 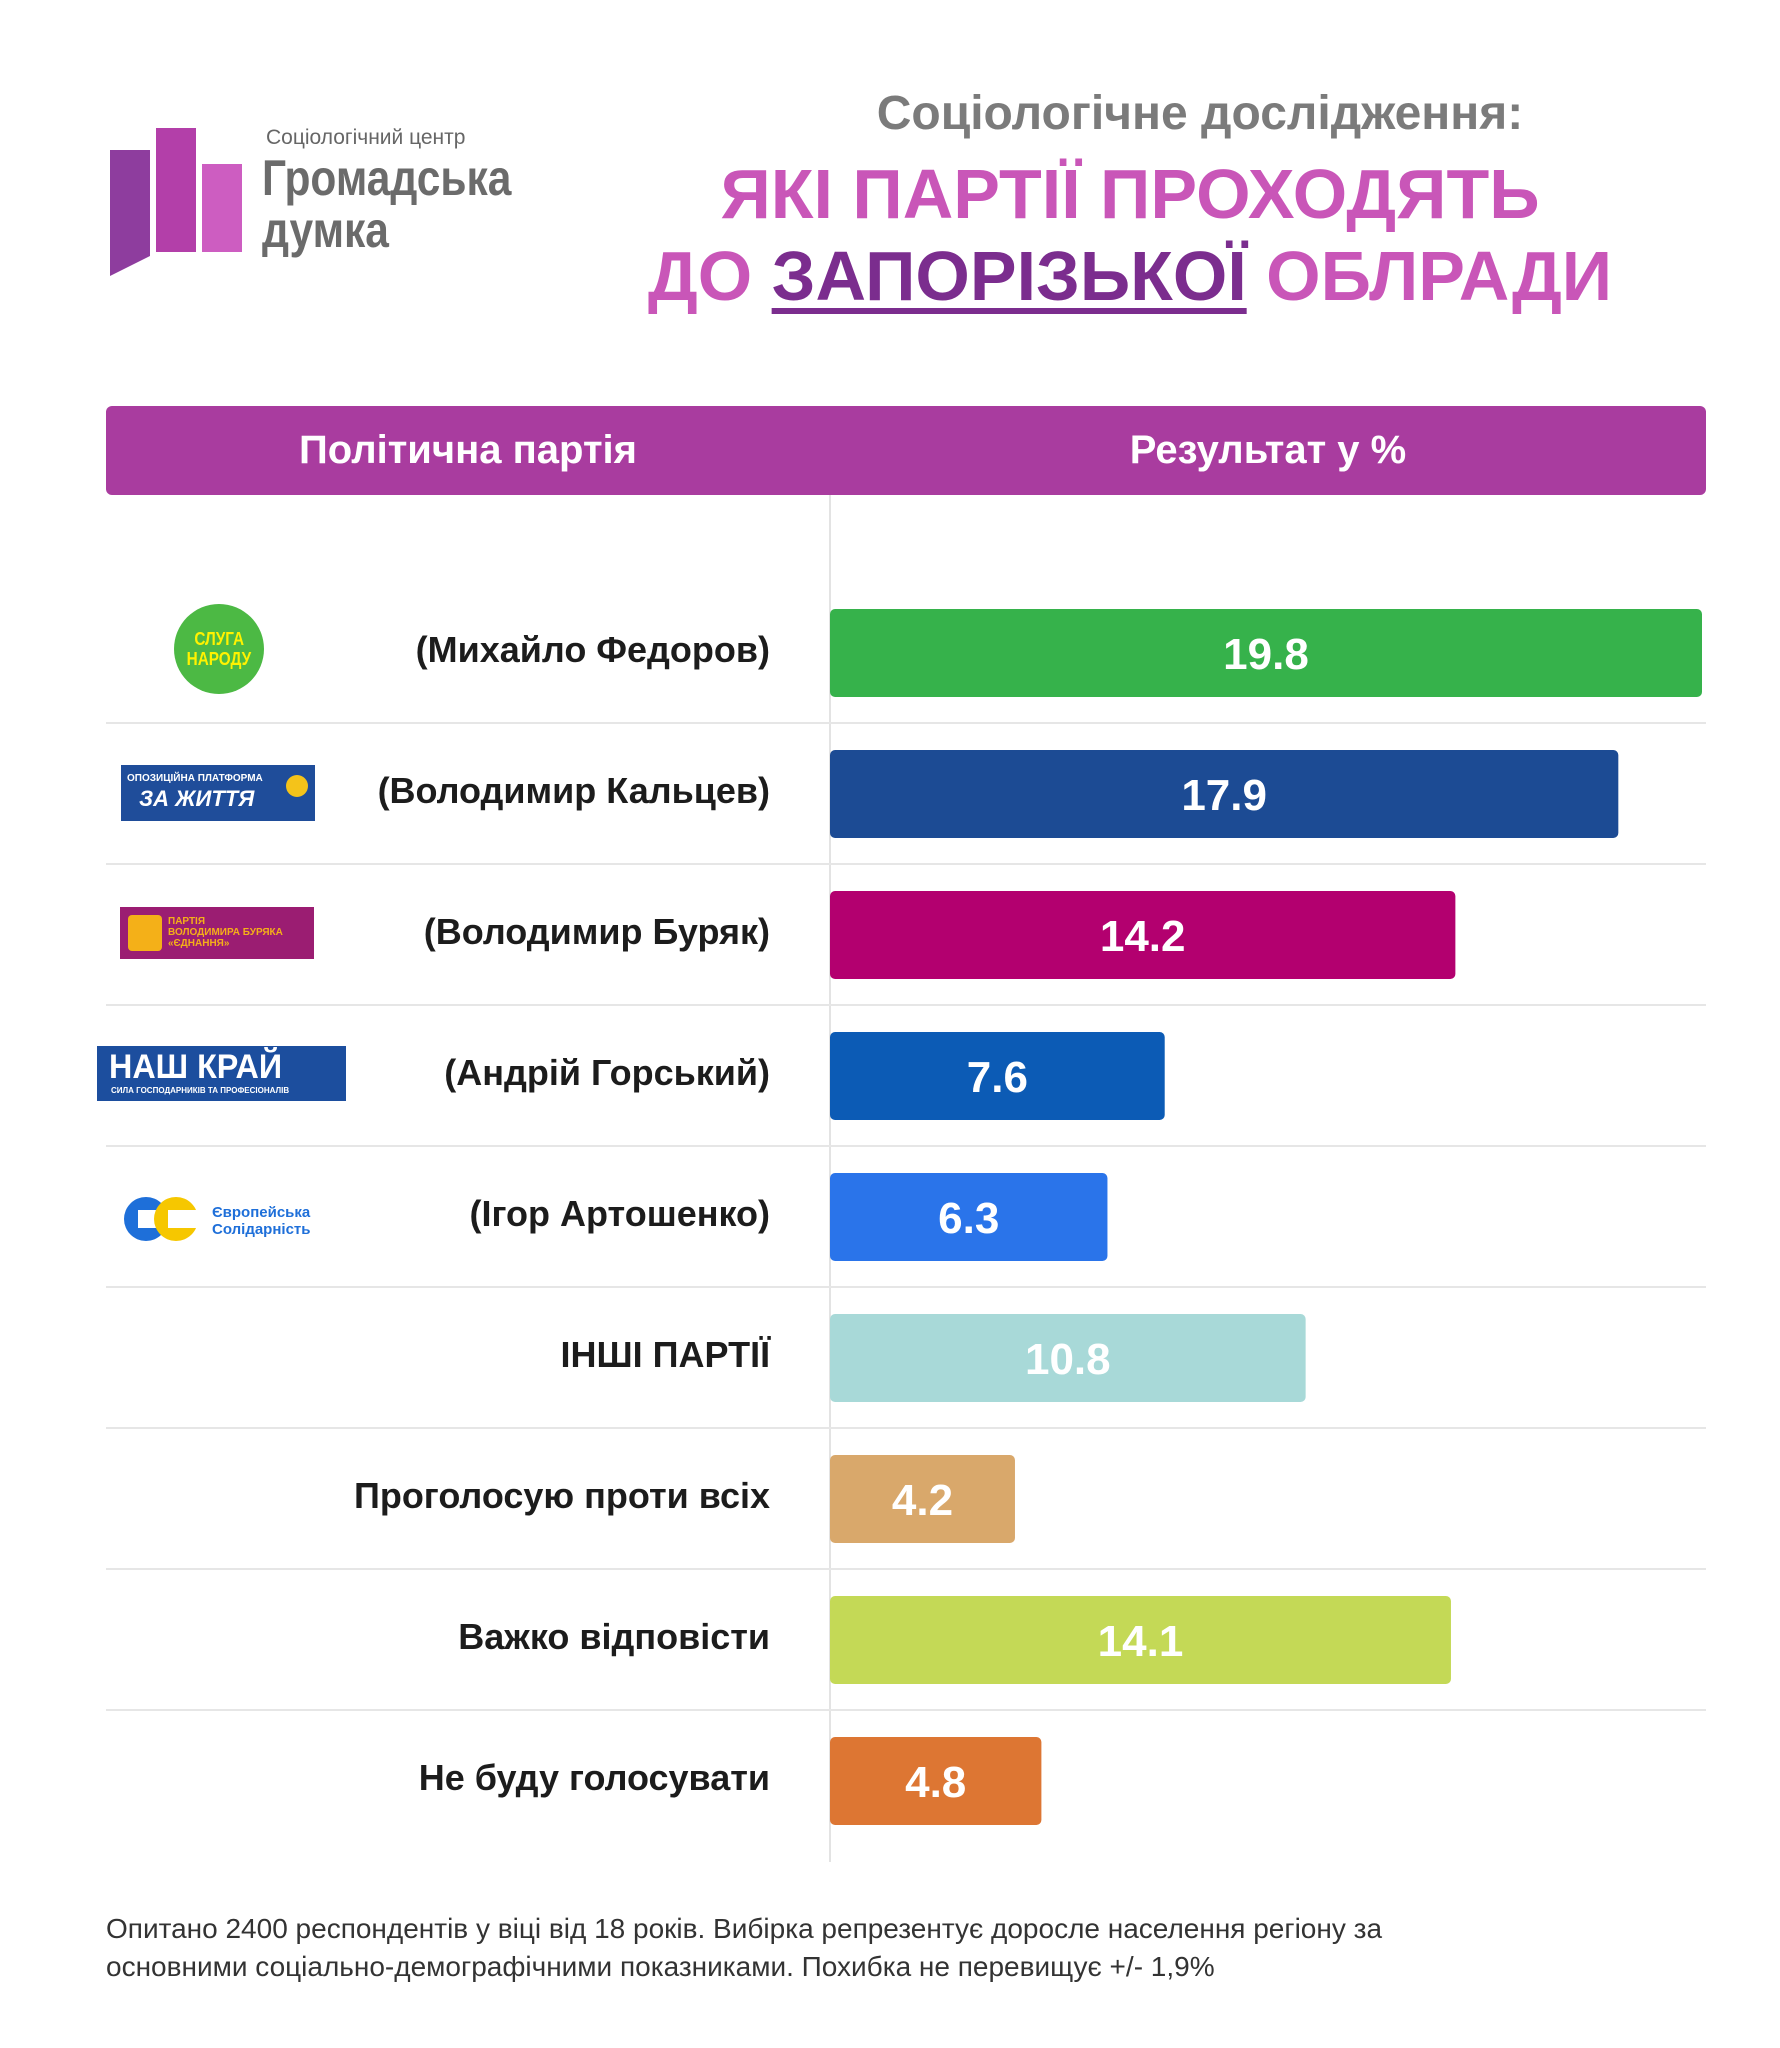 I want to click on title-line1: Соціологічне дослідження:, so click(x=1200, y=113).